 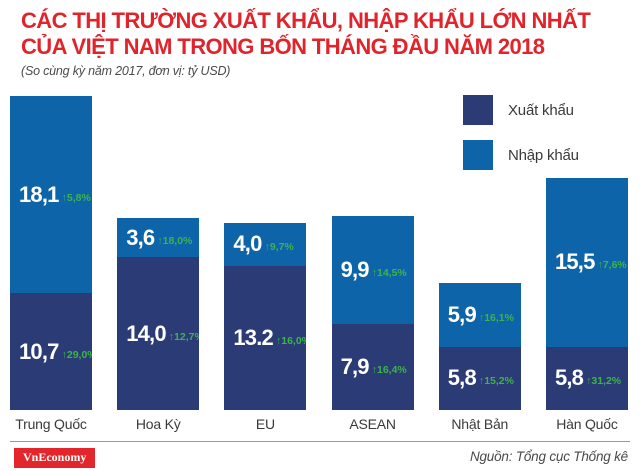 I want to click on bar-group-5: 5,9 ↑16,1% 5,8 ↑15,2% Nhật Bản, so click(x=479, y=263).